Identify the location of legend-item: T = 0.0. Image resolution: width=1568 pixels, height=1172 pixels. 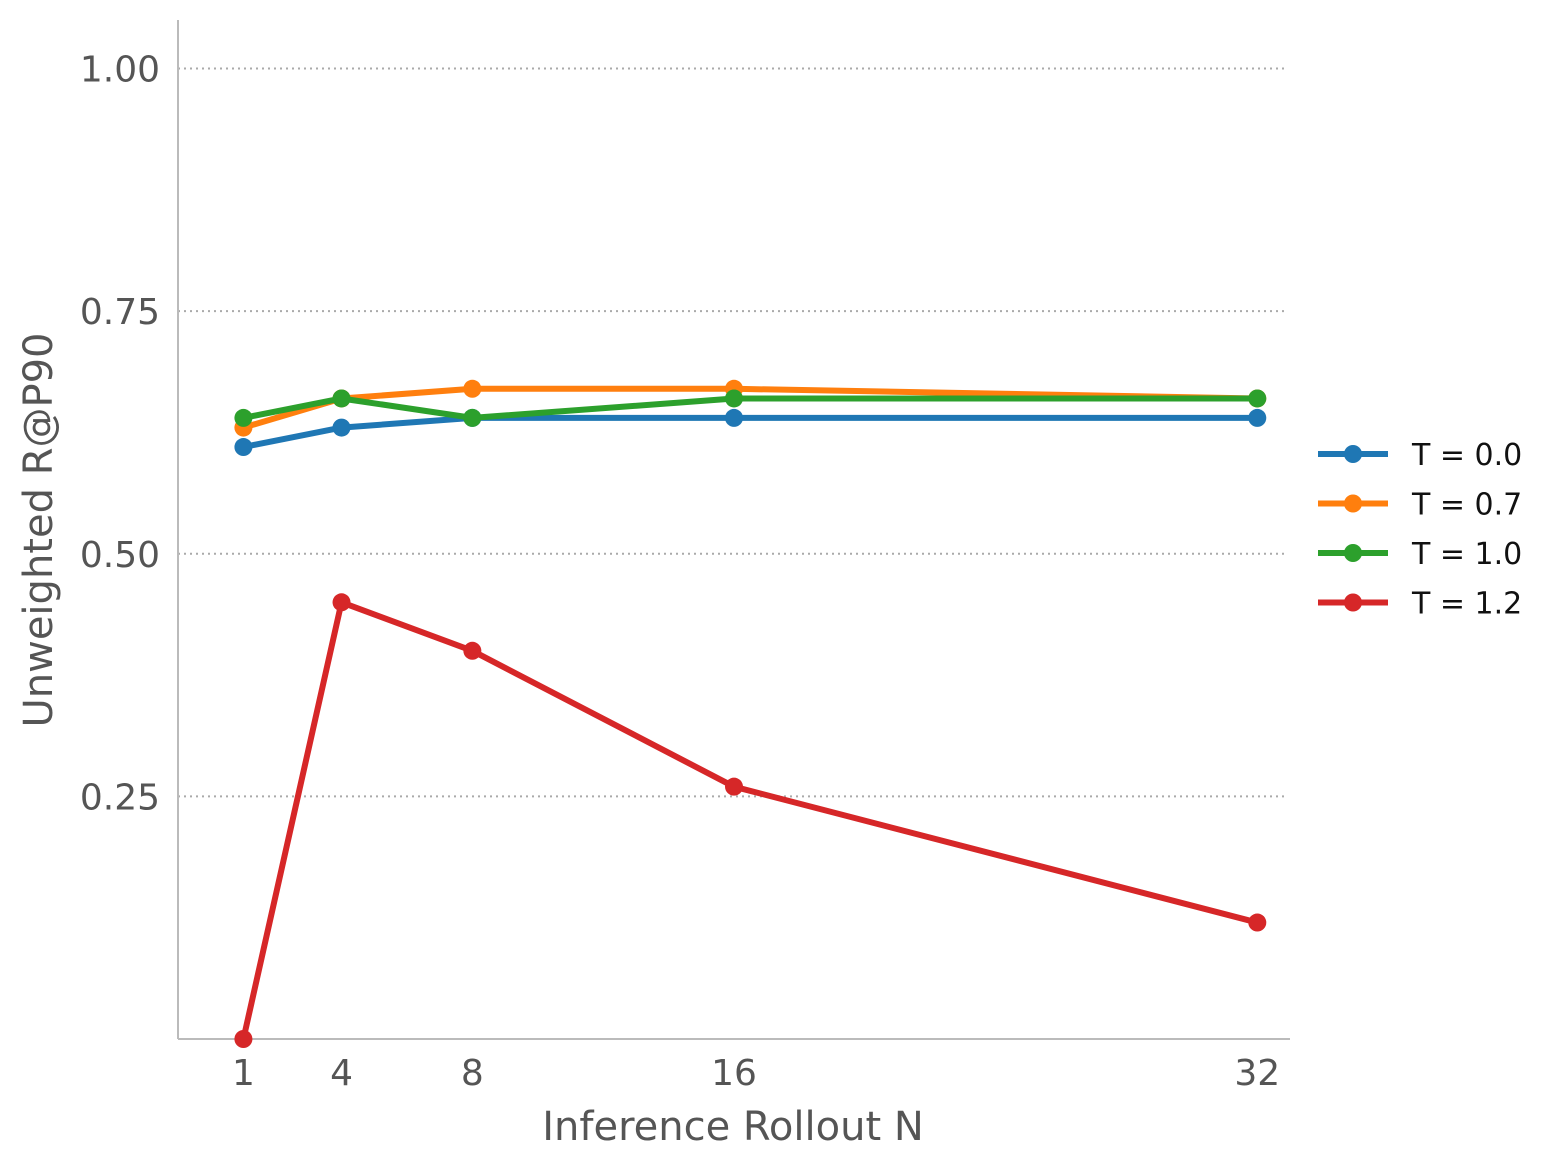
(1420, 455).